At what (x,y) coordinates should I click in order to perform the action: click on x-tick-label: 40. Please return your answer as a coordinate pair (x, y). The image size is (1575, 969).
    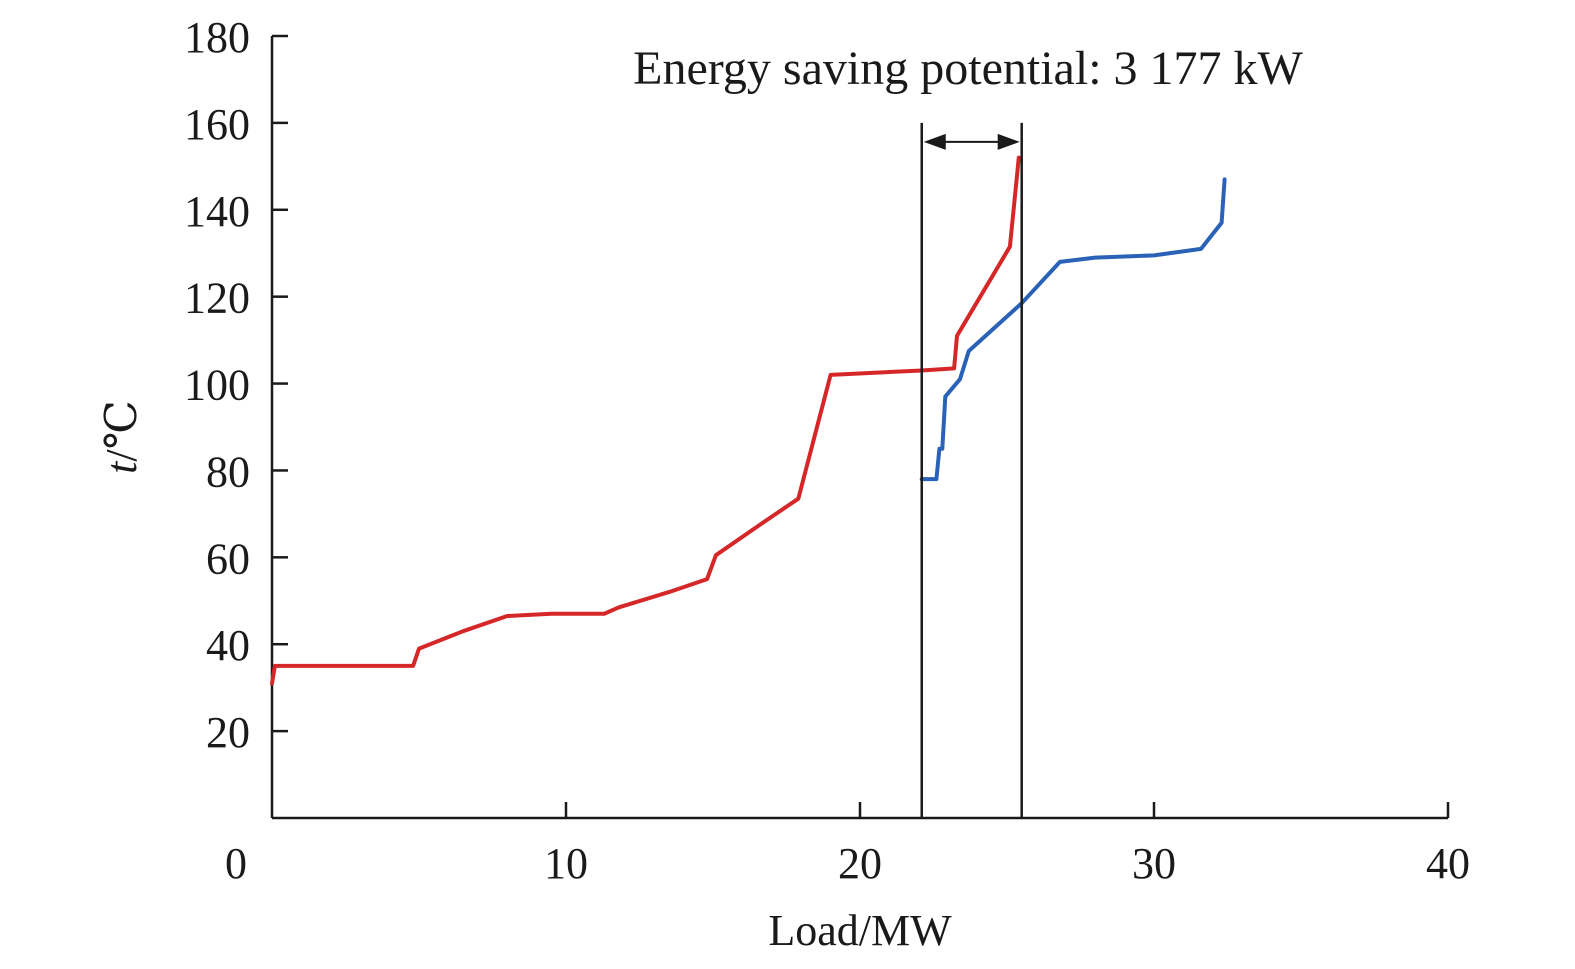
    Looking at the image, I should click on (1448, 863).